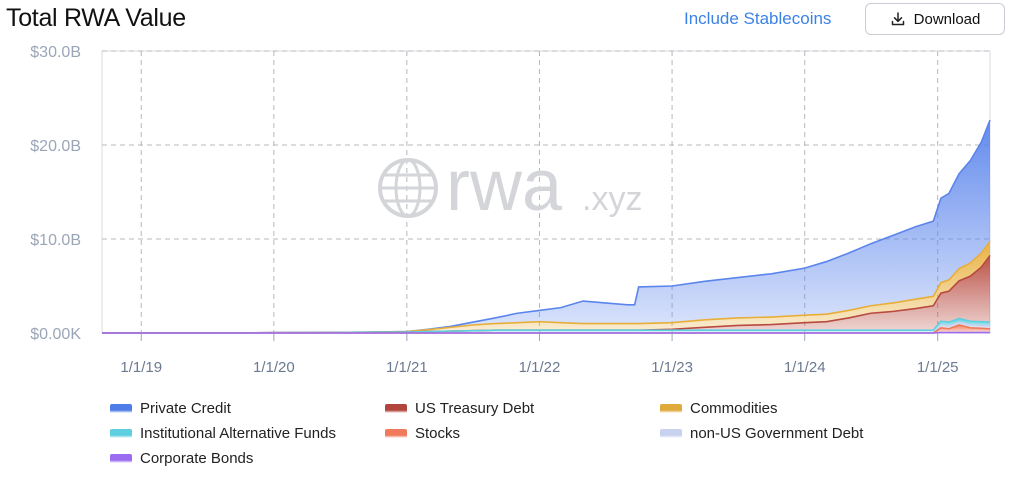 The width and height of the screenshot is (1024, 491). I want to click on legend-label: Corporate Bonds, so click(197, 458).